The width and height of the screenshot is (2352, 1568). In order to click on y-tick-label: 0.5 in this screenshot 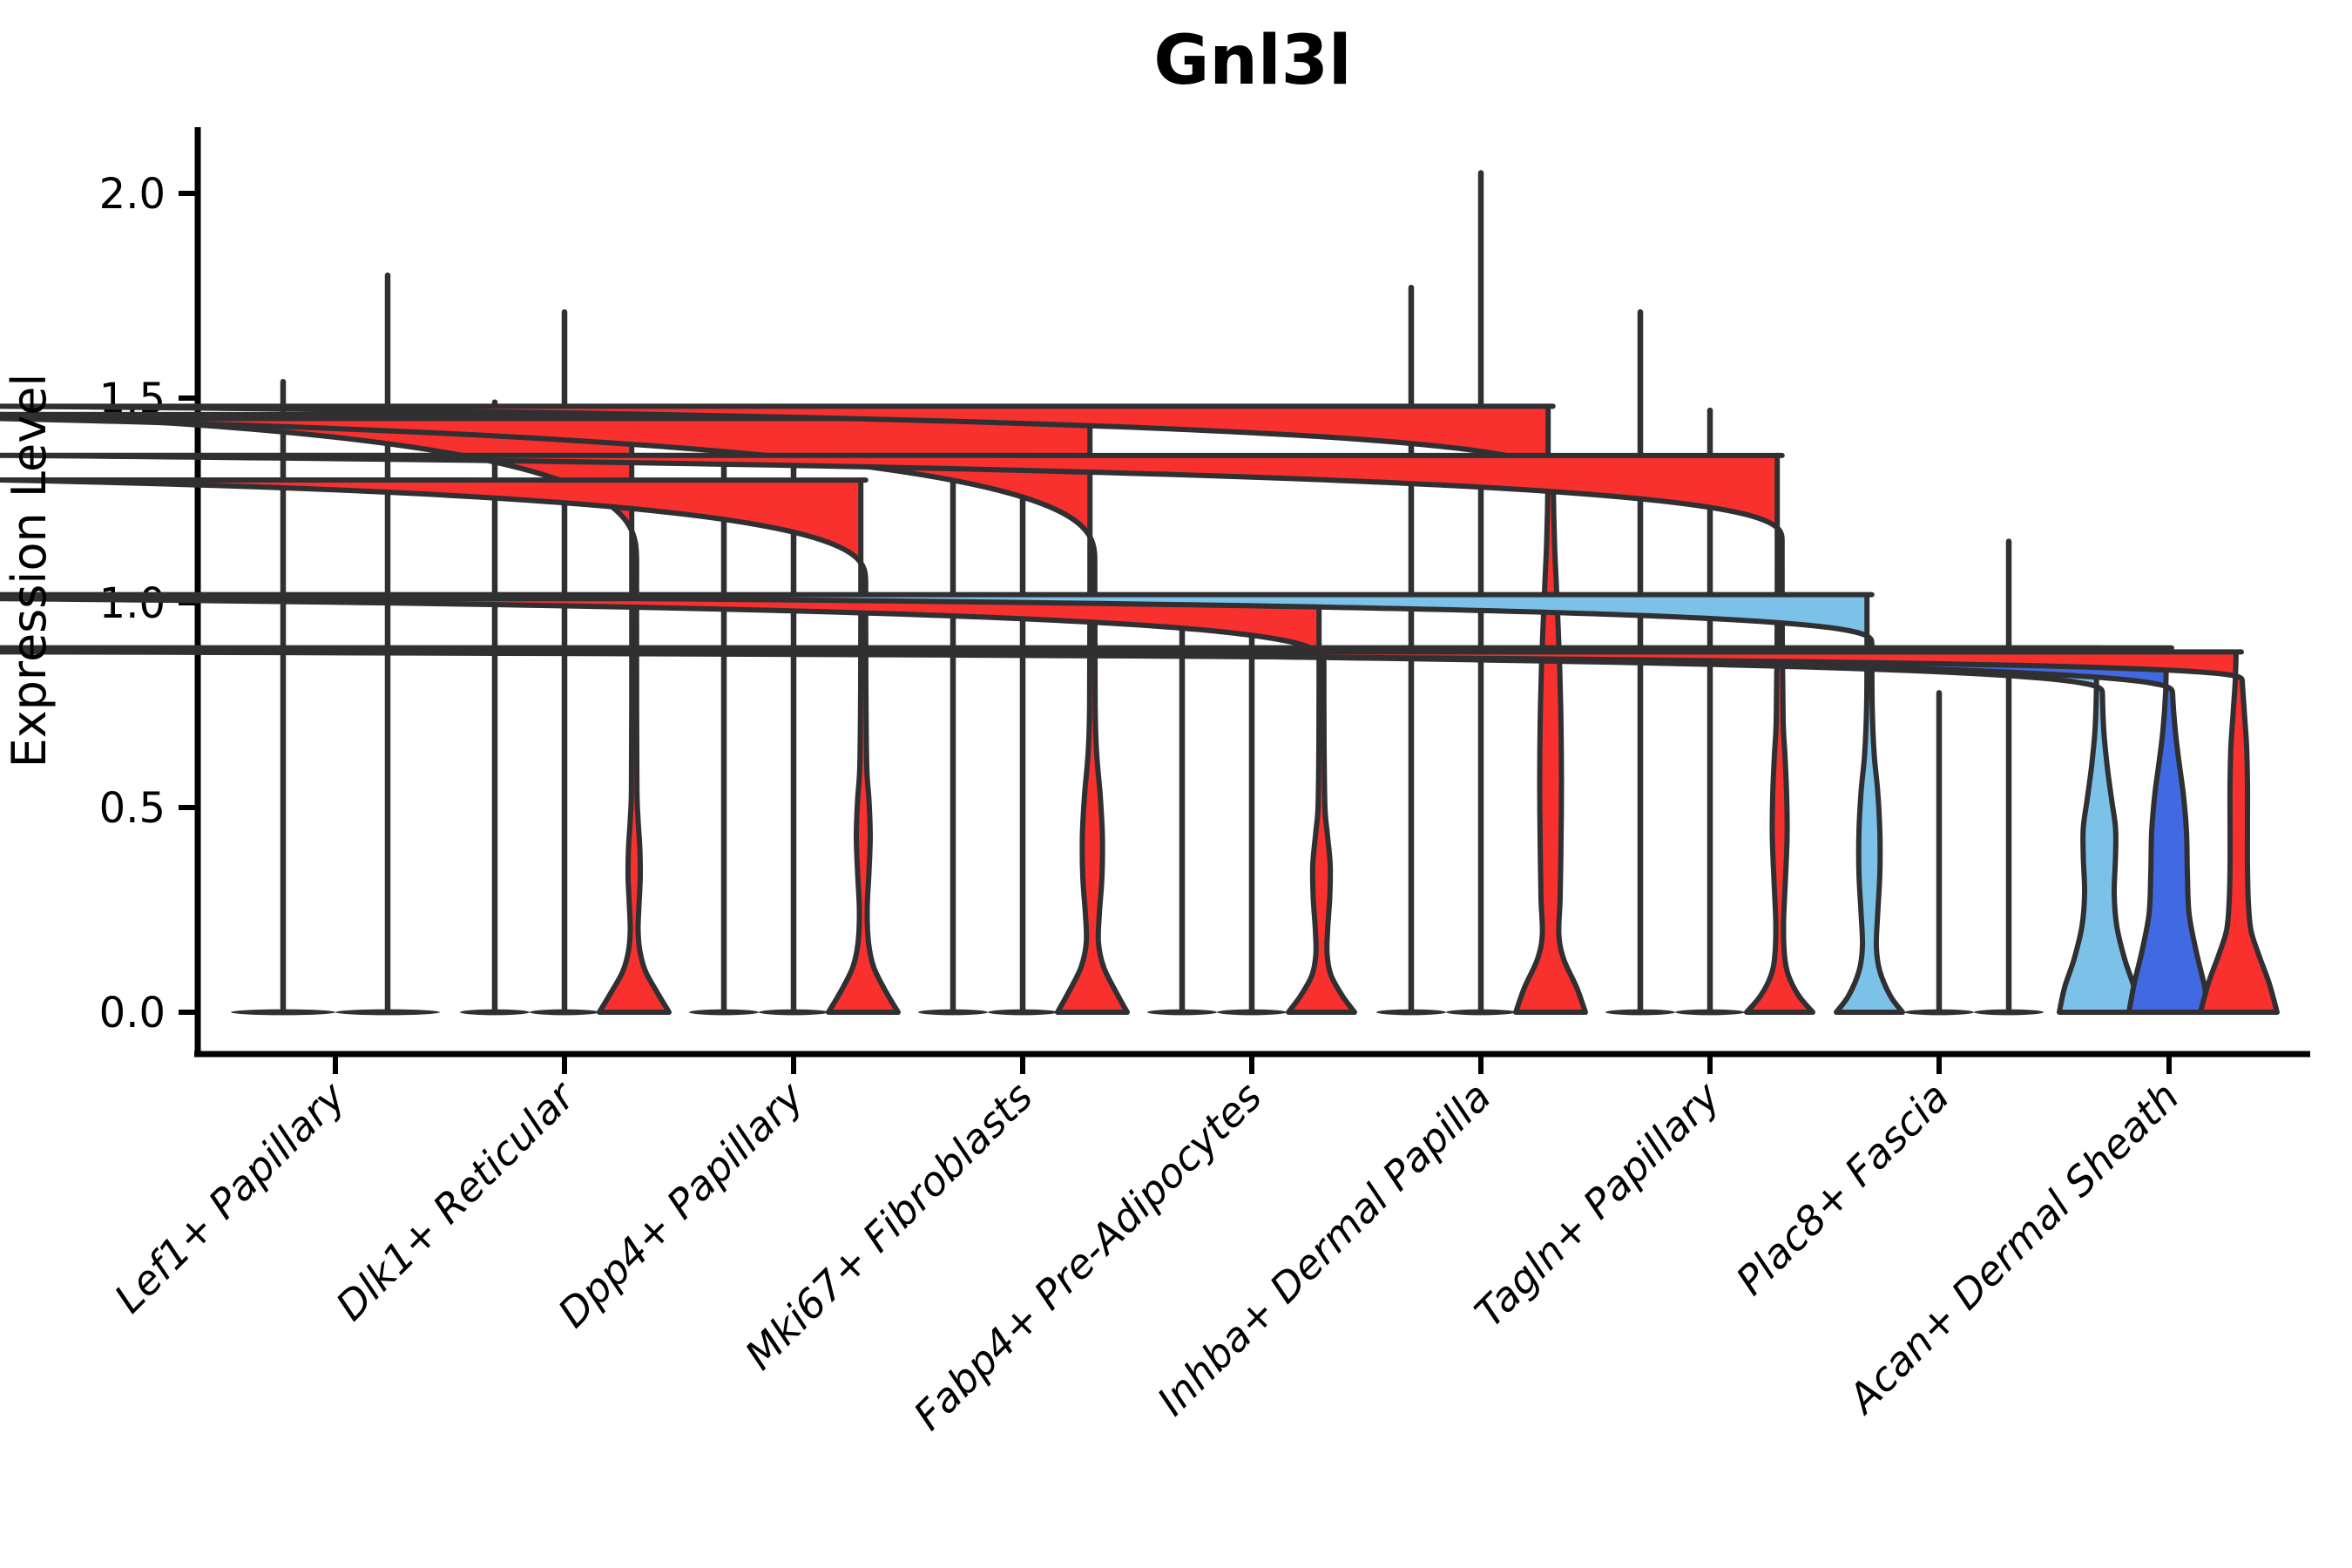, I will do `click(132, 808)`.